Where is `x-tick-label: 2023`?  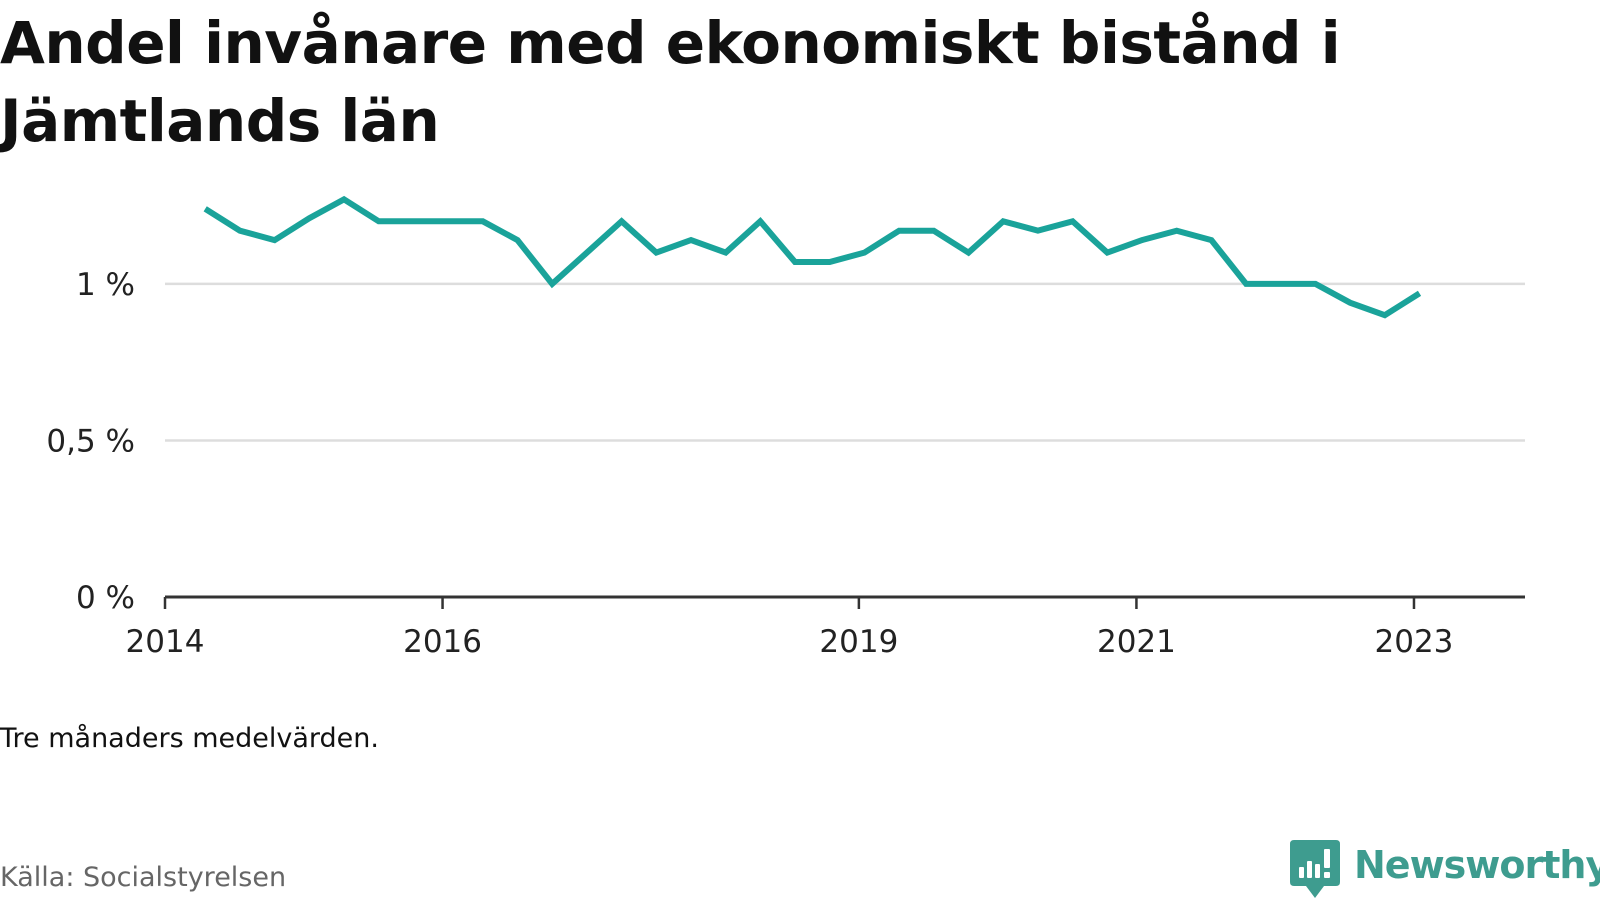
x-tick-label: 2023 is located at coordinates (1414, 642).